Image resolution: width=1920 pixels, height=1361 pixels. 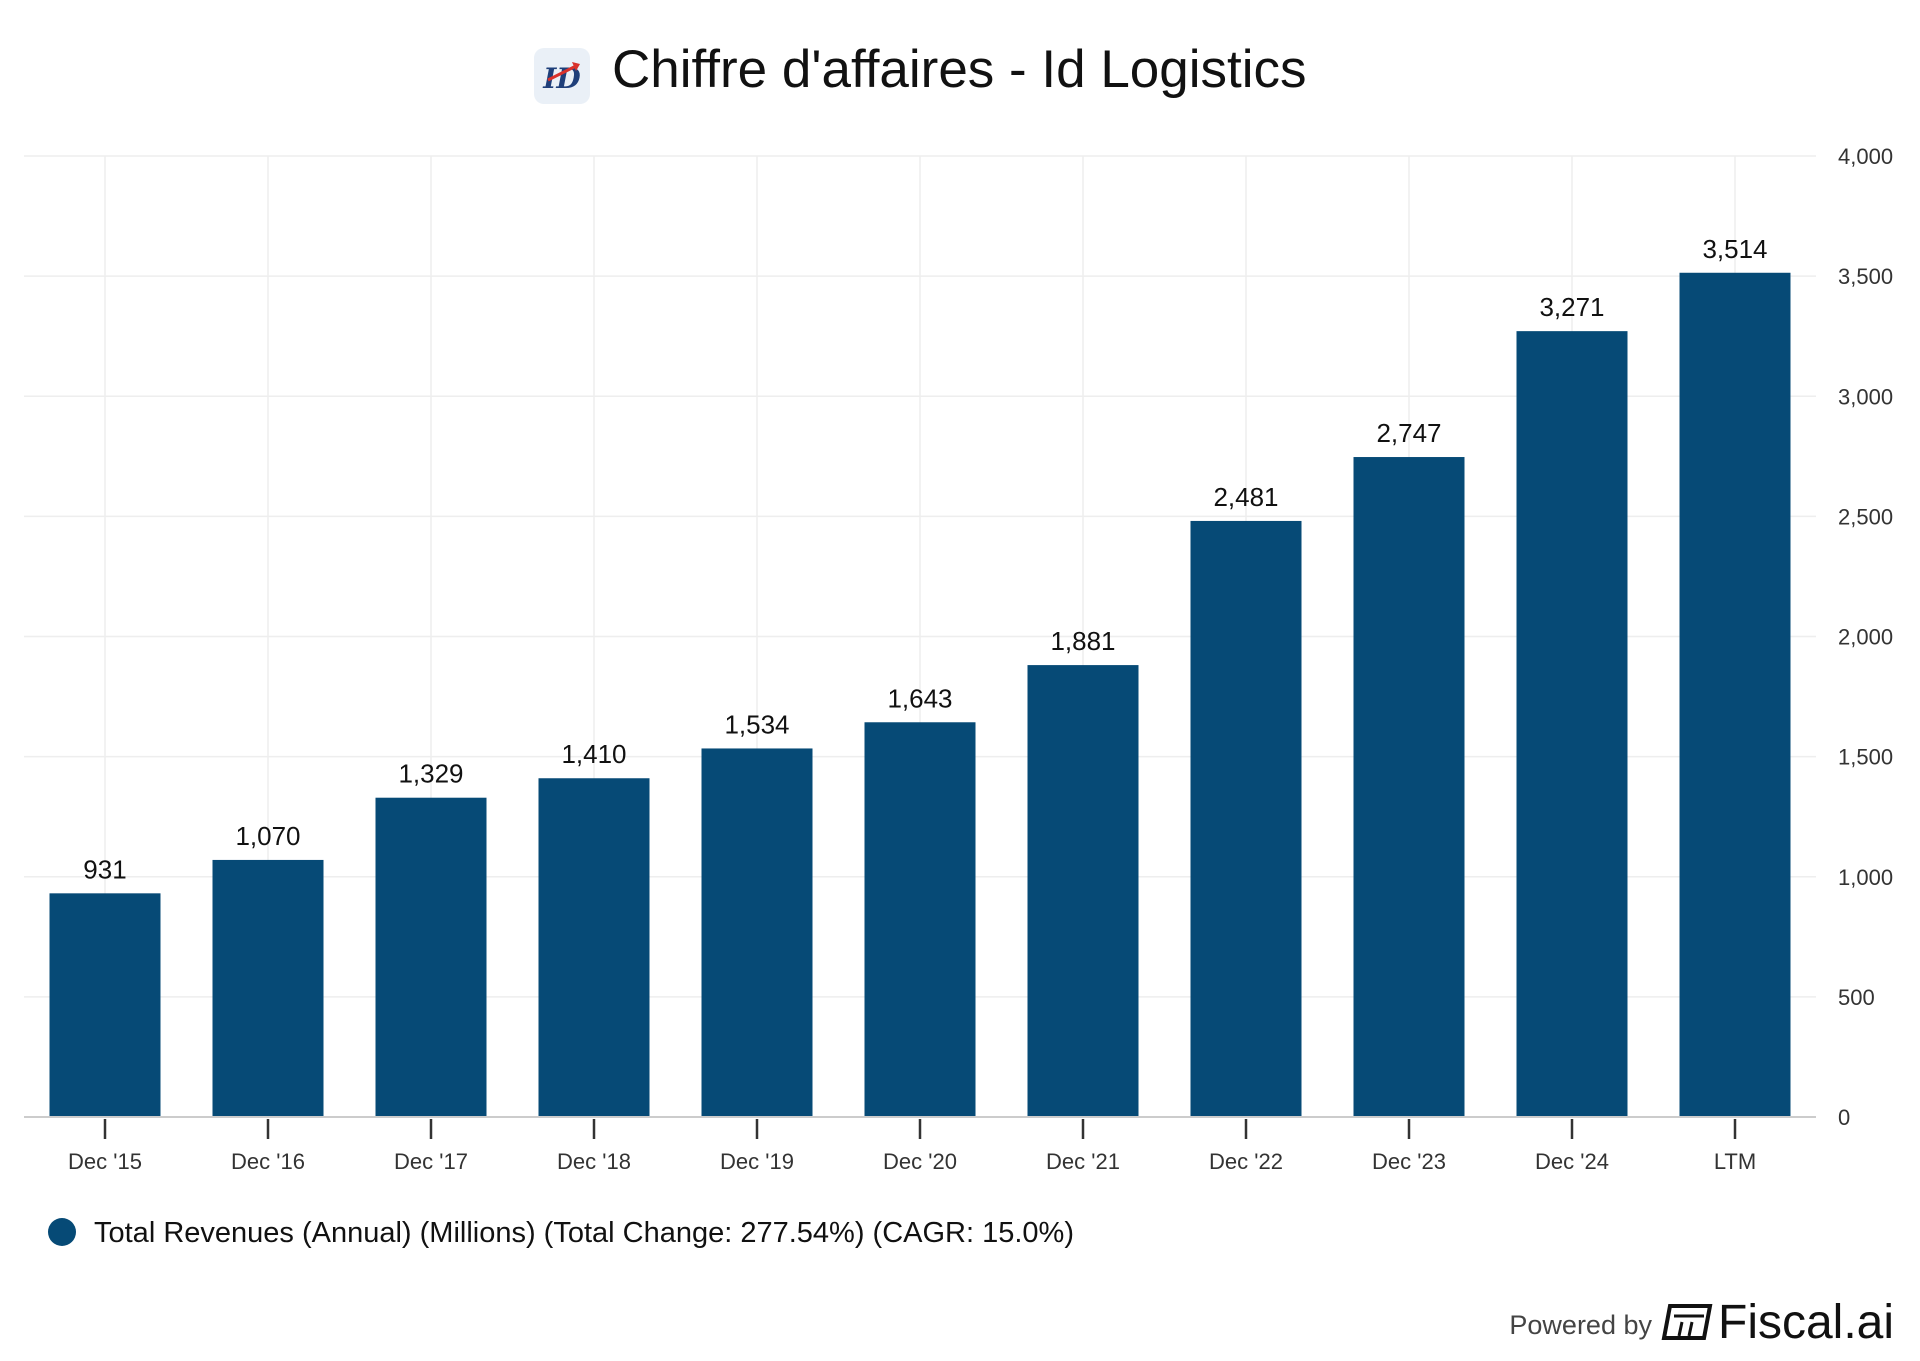 I want to click on y-tick-label: 4,000, so click(x=1865, y=156).